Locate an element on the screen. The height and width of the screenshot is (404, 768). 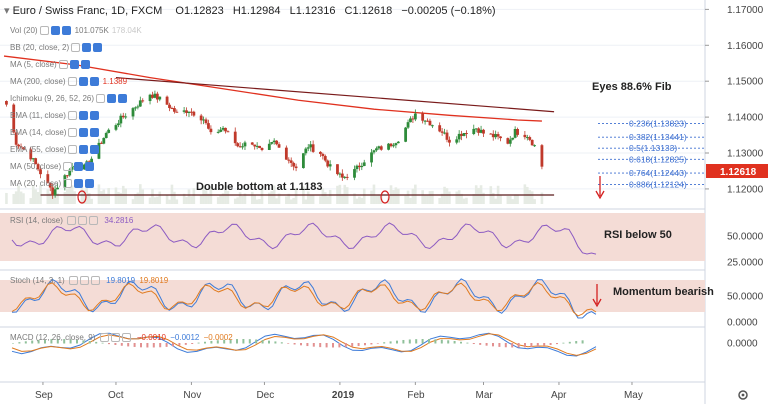
indicator-legend-row: EMA (14, close) is located at coordinates (55, 133).